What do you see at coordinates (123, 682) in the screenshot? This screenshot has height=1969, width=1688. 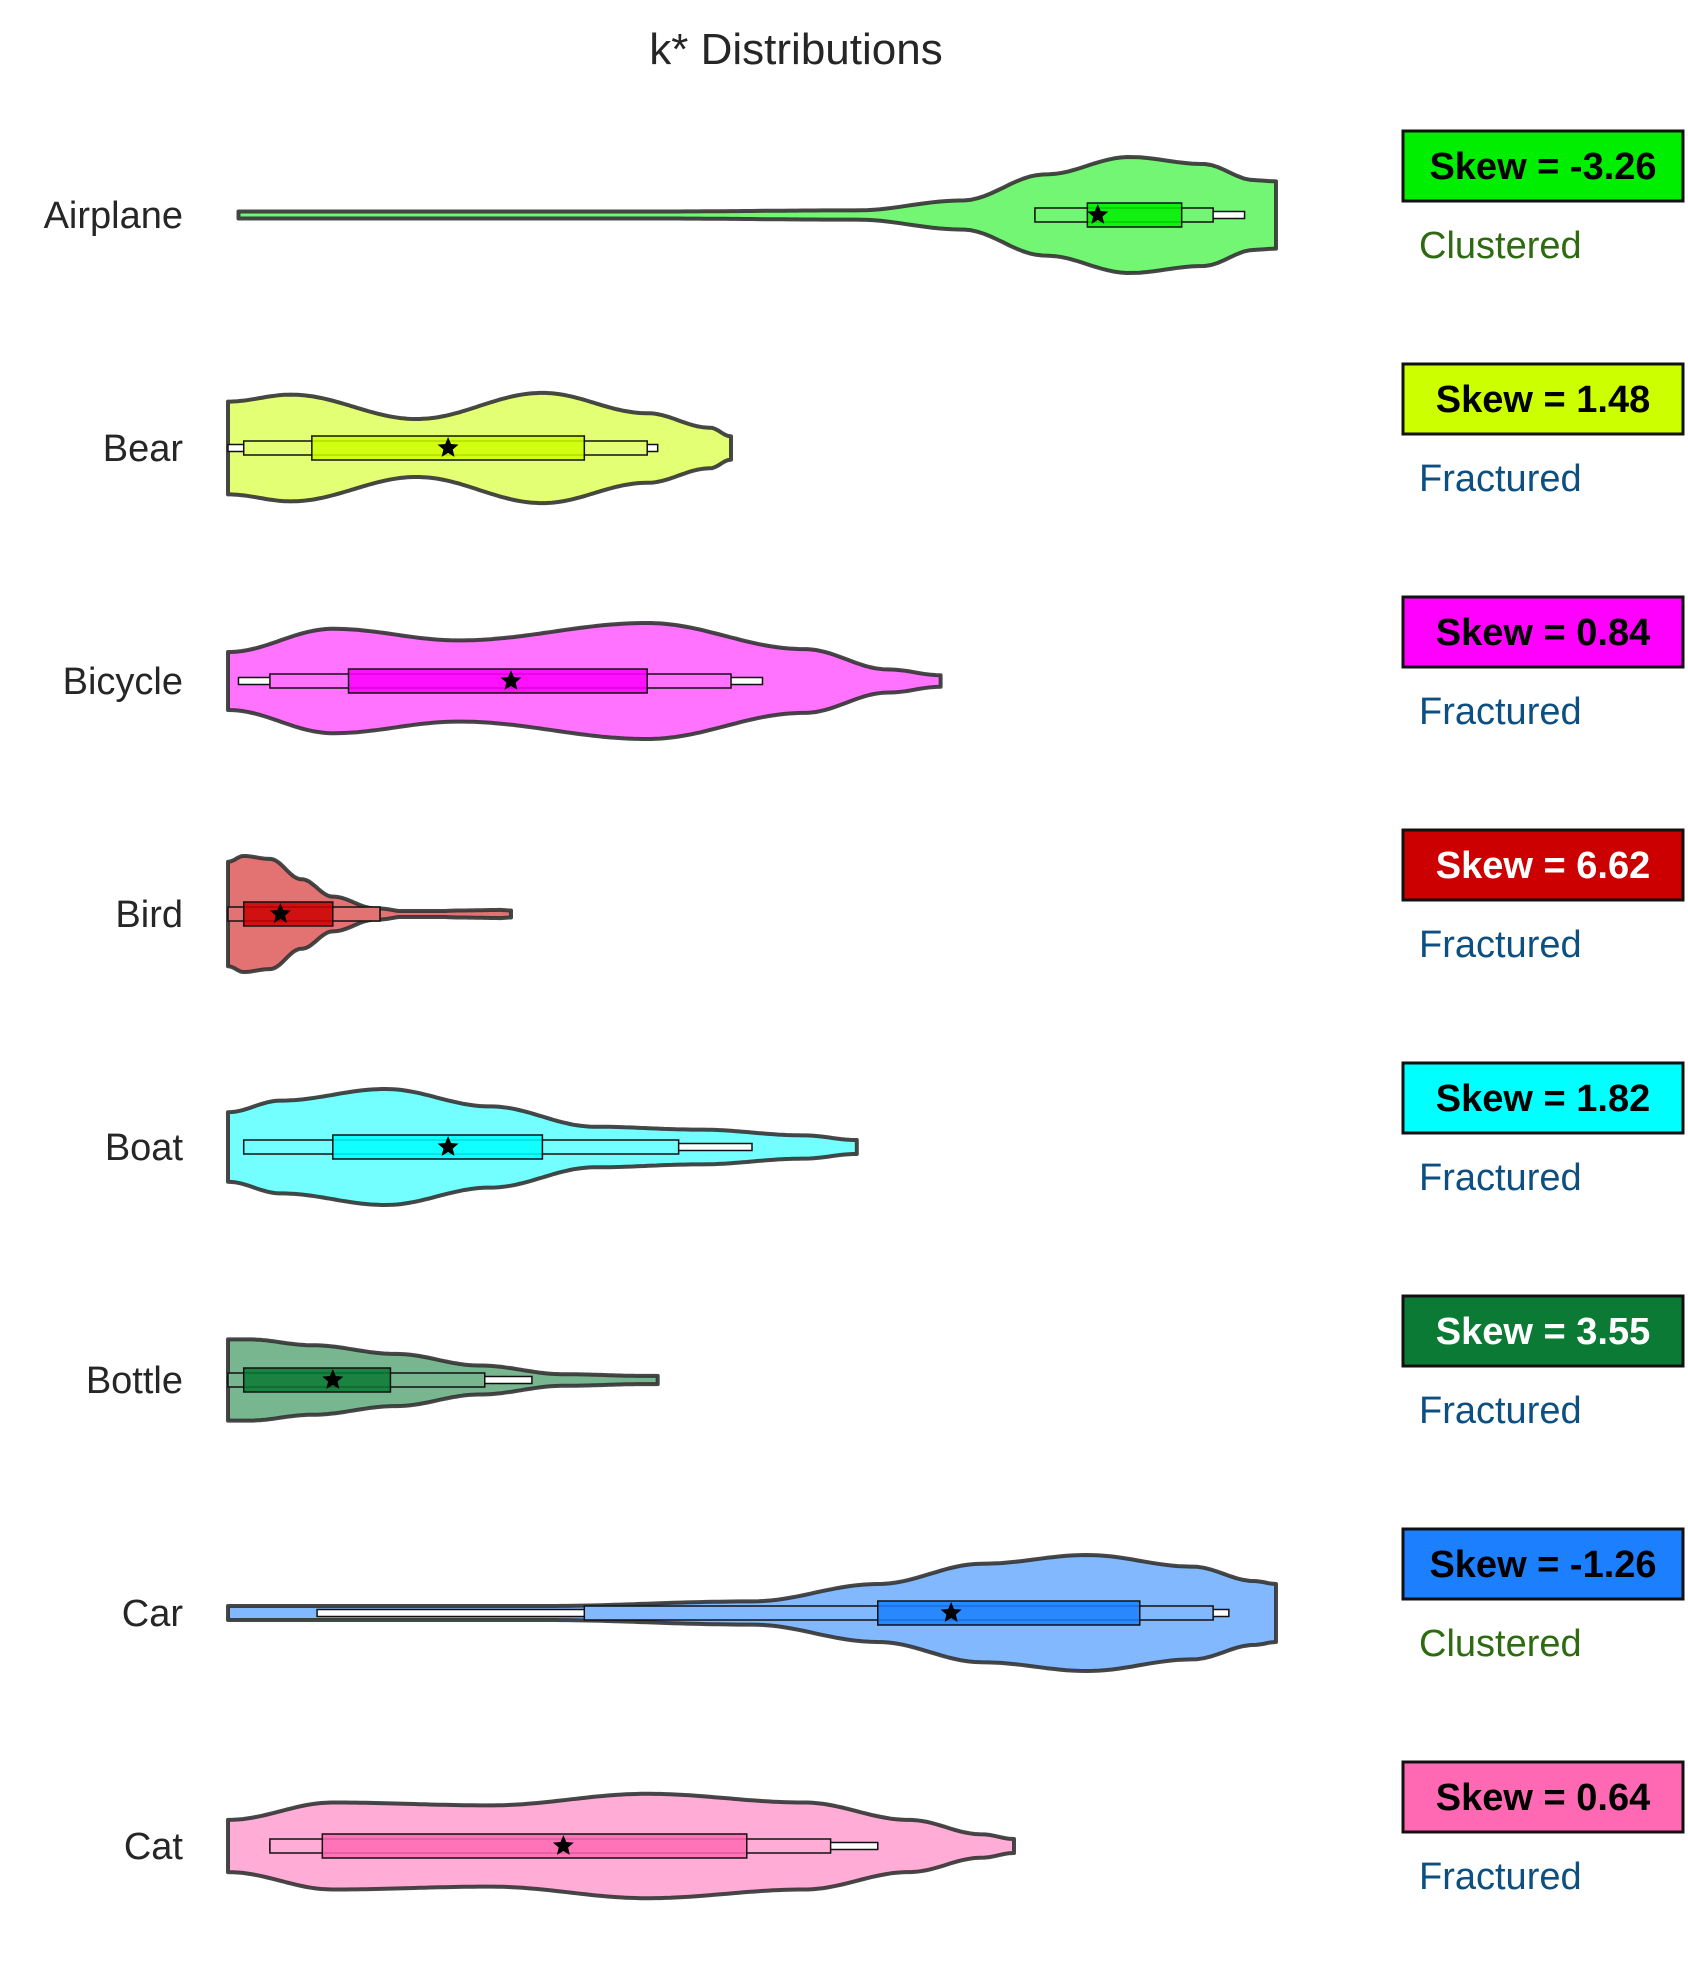 I see `category-label: Bicycle` at bounding box center [123, 682].